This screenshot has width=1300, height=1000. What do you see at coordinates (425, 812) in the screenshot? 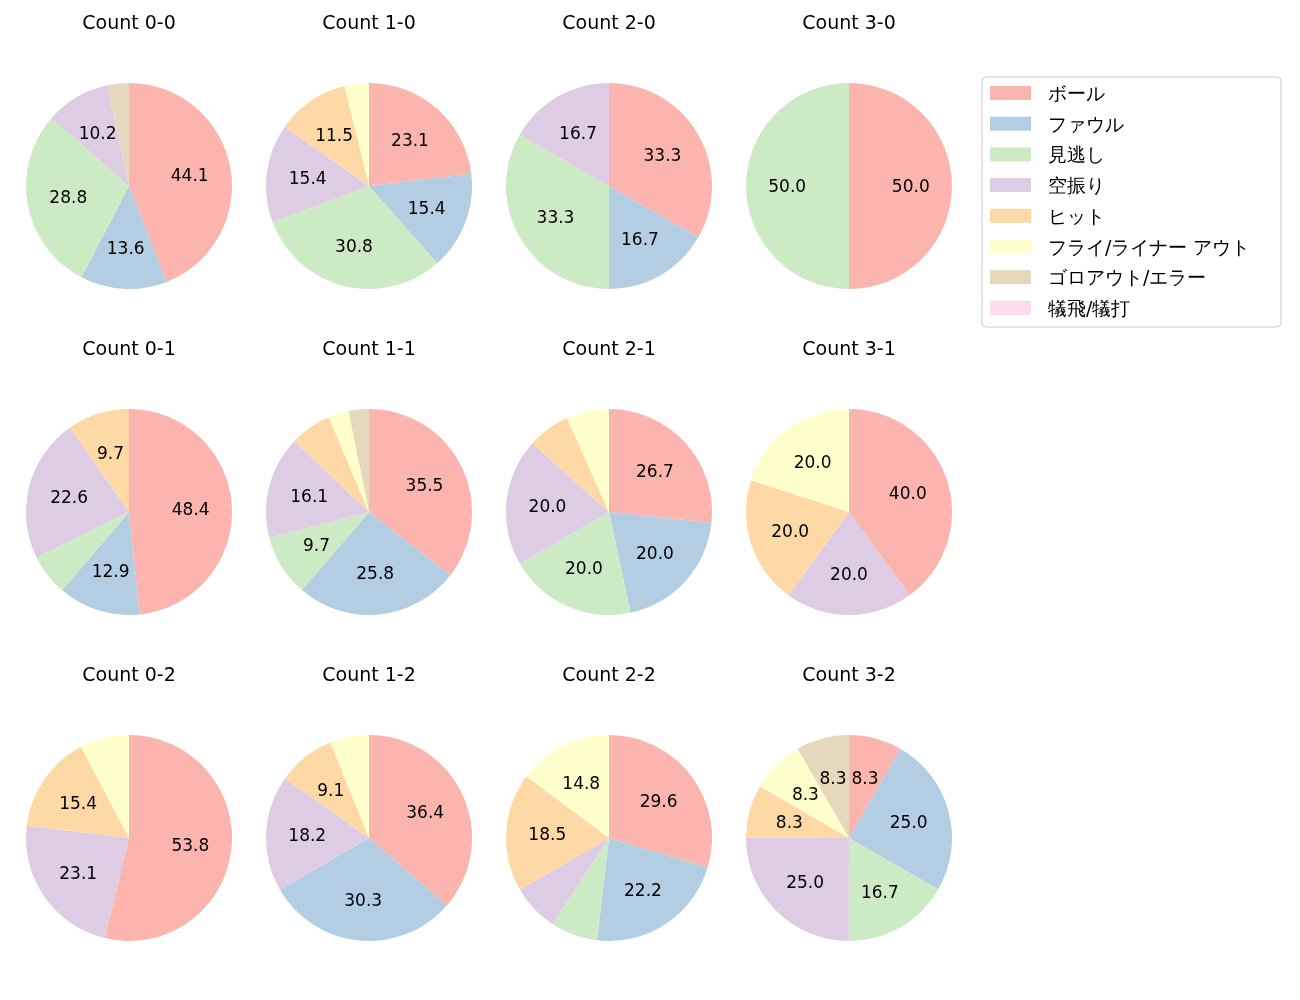
I see `data-label: 36.4` at bounding box center [425, 812].